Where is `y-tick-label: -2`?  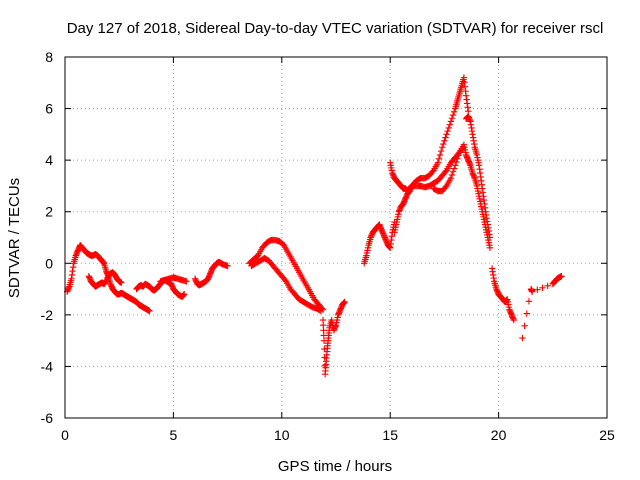
y-tick-label: -2 is located at coordinates (47, 315).